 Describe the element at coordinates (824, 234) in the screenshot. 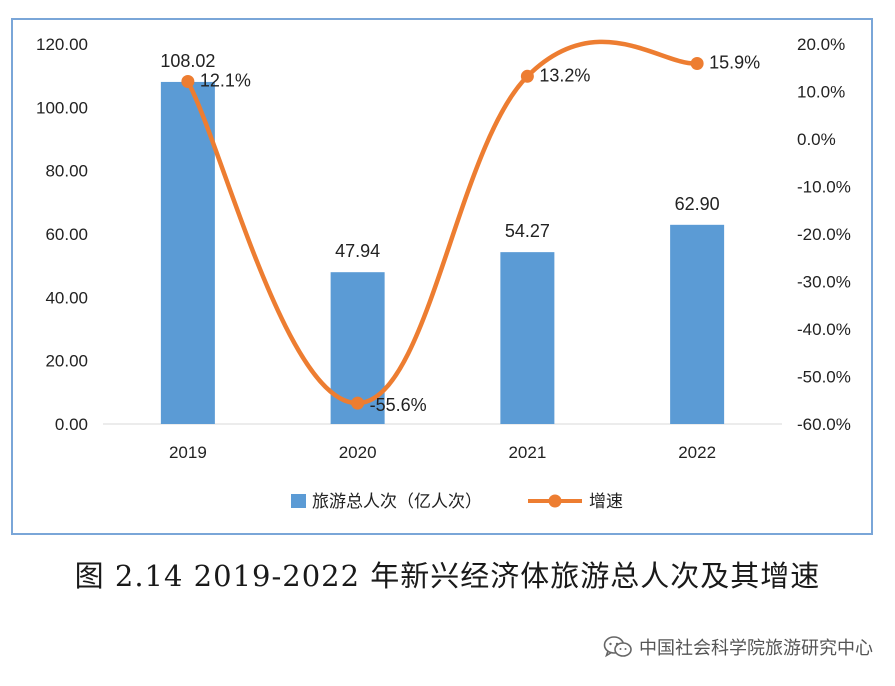

I see `right-y-tick-label: -20.0%` at that location.